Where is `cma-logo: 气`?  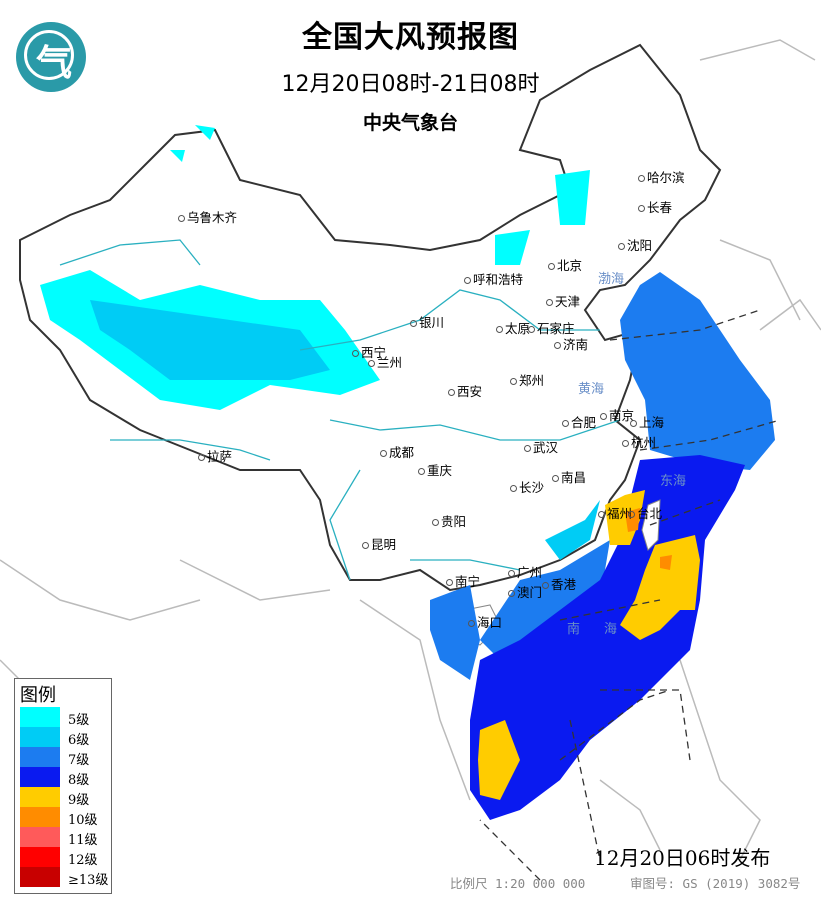 cma-logo: 气 is located at coordinates (51, 57).